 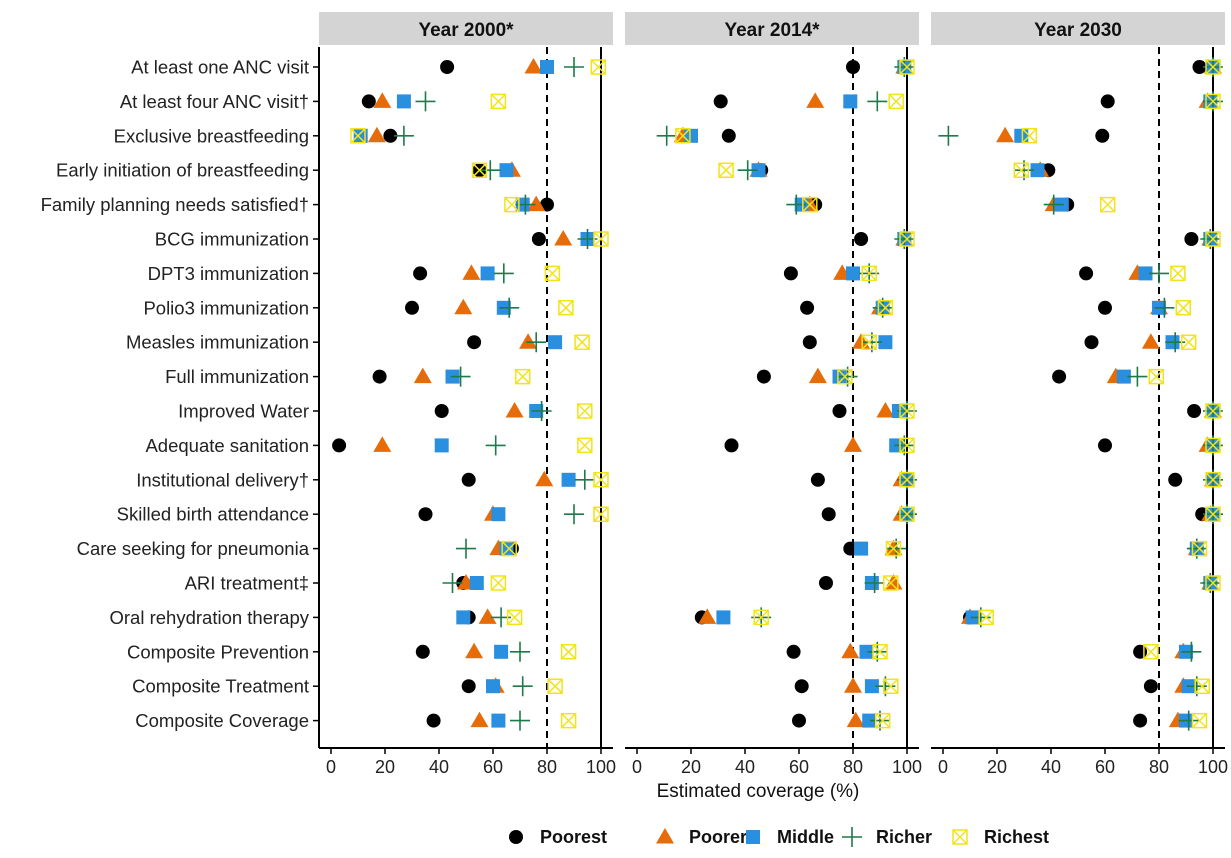 What do you see at coordinates (907, 767) in the screenshot?
I see `x-tick-label-100-panel-2: 100` at bounding box center [907, 767].